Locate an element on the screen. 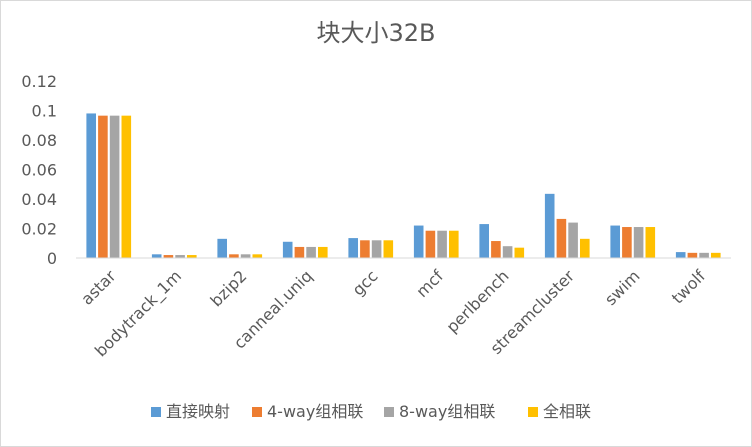  x-tick-label: mcf is located at coordinates (429, 283).